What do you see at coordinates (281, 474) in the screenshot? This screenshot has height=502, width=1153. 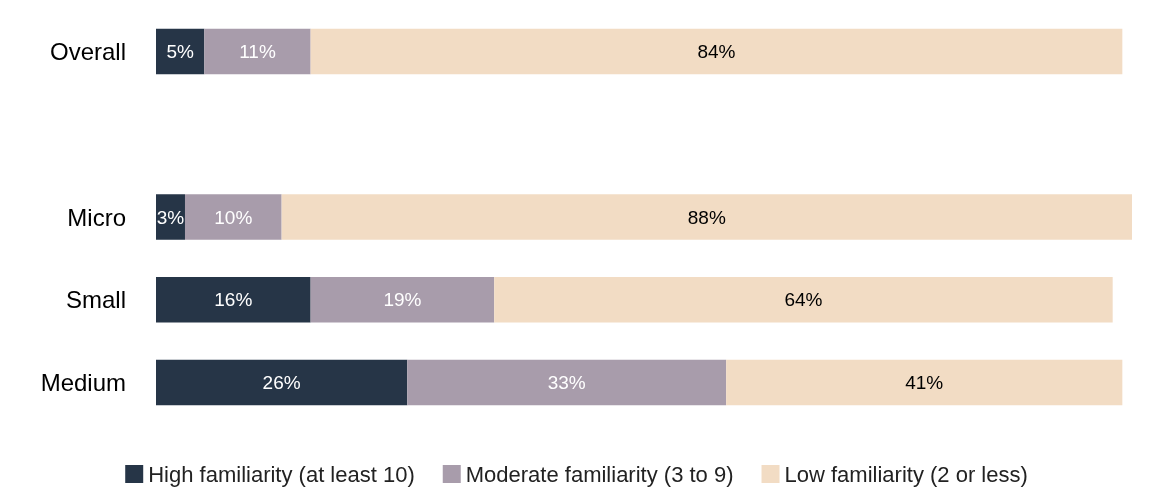 I see `legend-label: High familiarity (at least 10)` at bounding box center [281, 474].